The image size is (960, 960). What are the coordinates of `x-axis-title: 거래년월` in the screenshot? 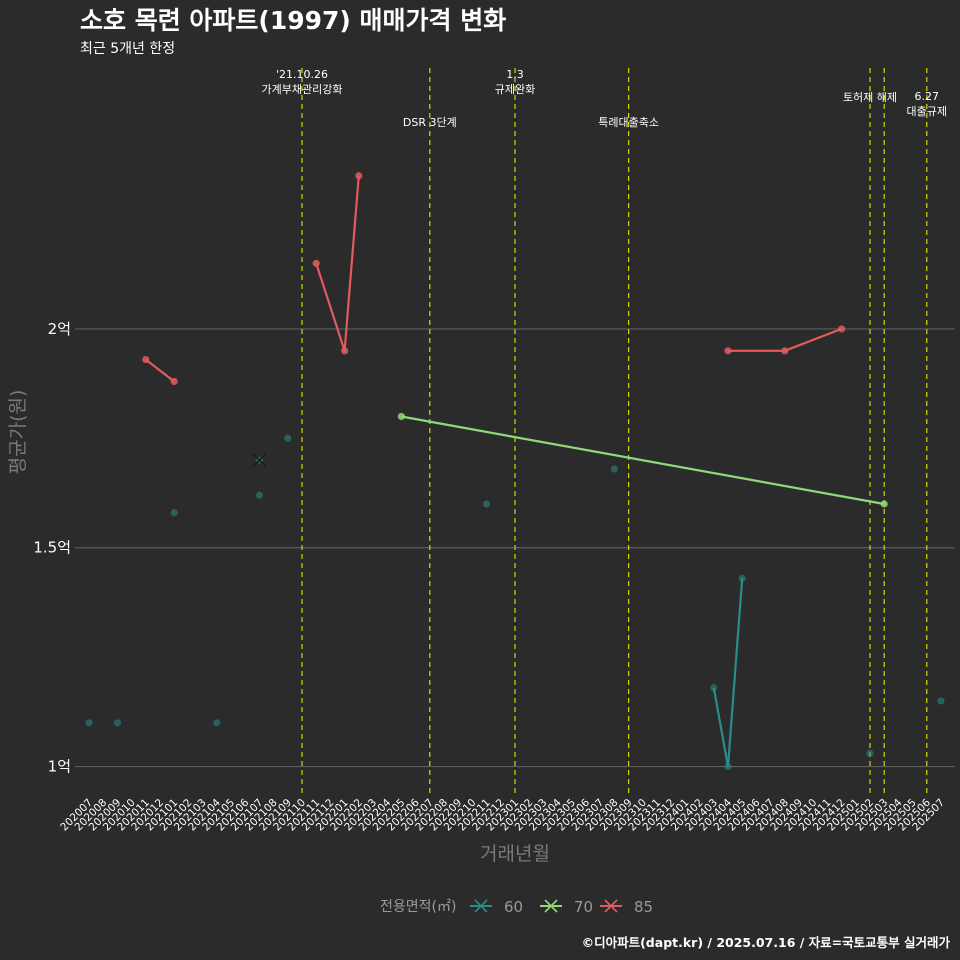 It's located at (515, 854).